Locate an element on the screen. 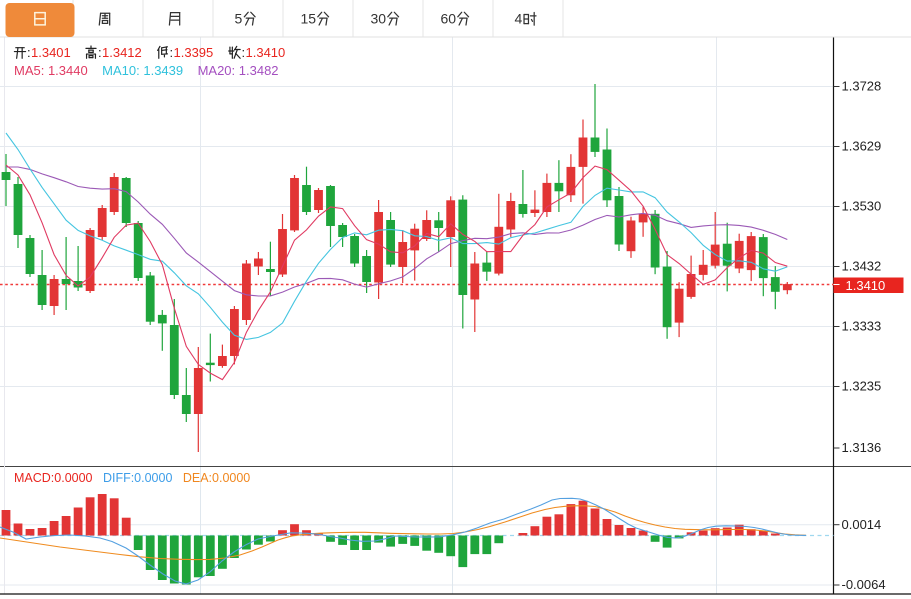 This screenshot has width=911, height=599. svg-text: 1.3401 is located at coordinates (51, 52).